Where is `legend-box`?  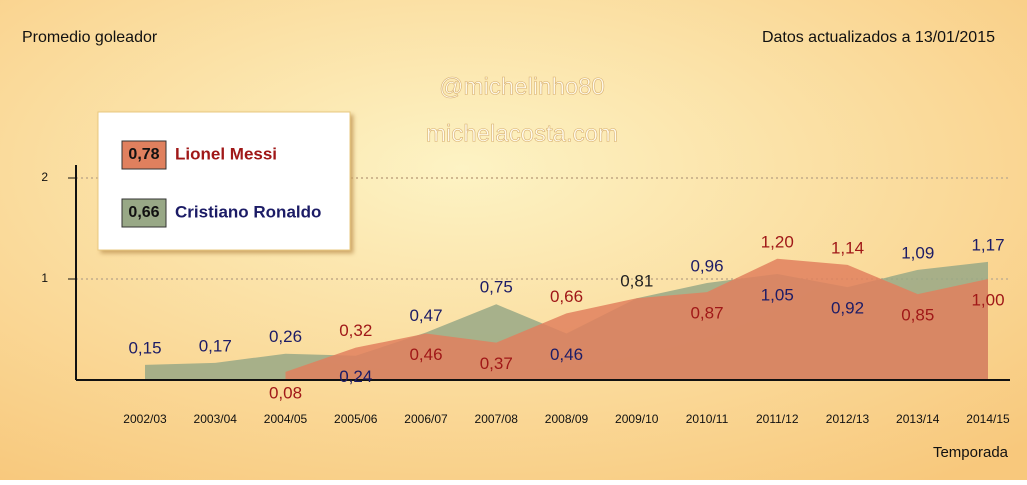
legend-box is located at coordinates (224, 181).